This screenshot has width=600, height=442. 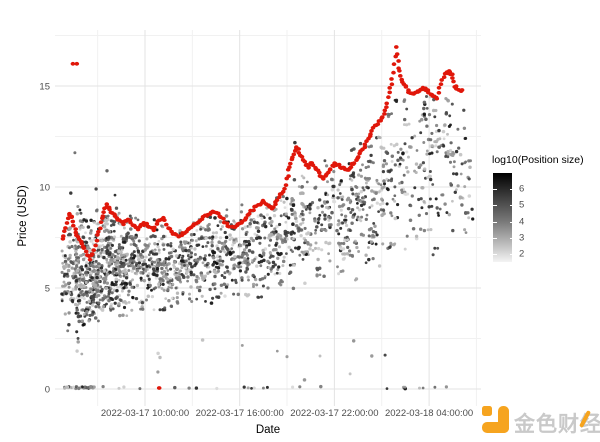 I want to click on svg-text: 5, so click(x=47, y=289).